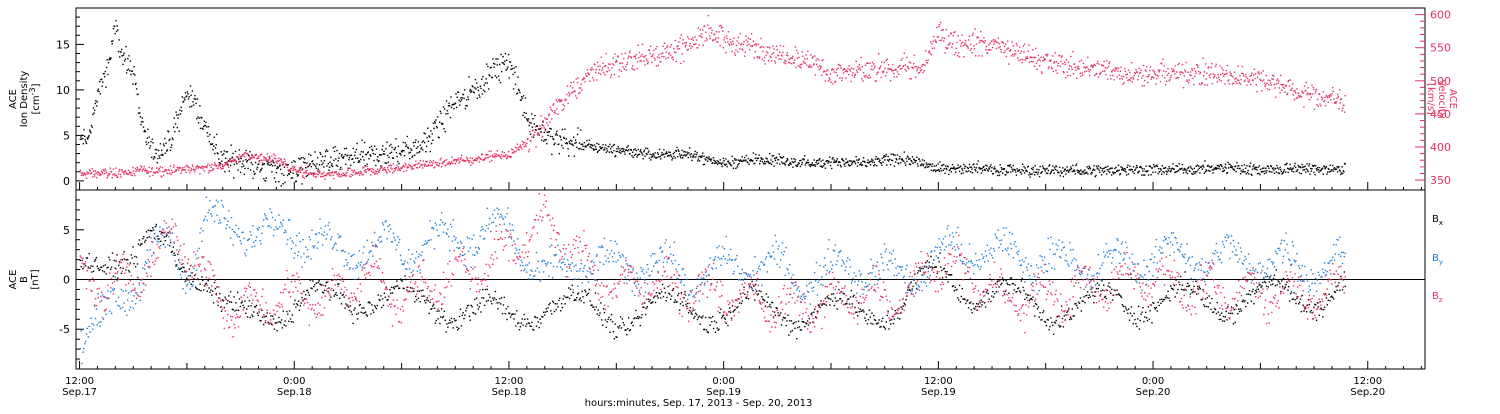 The width and height of the screenshot is (1500, 414). I want to click on density-tick-label: 15, so click(63, 44).